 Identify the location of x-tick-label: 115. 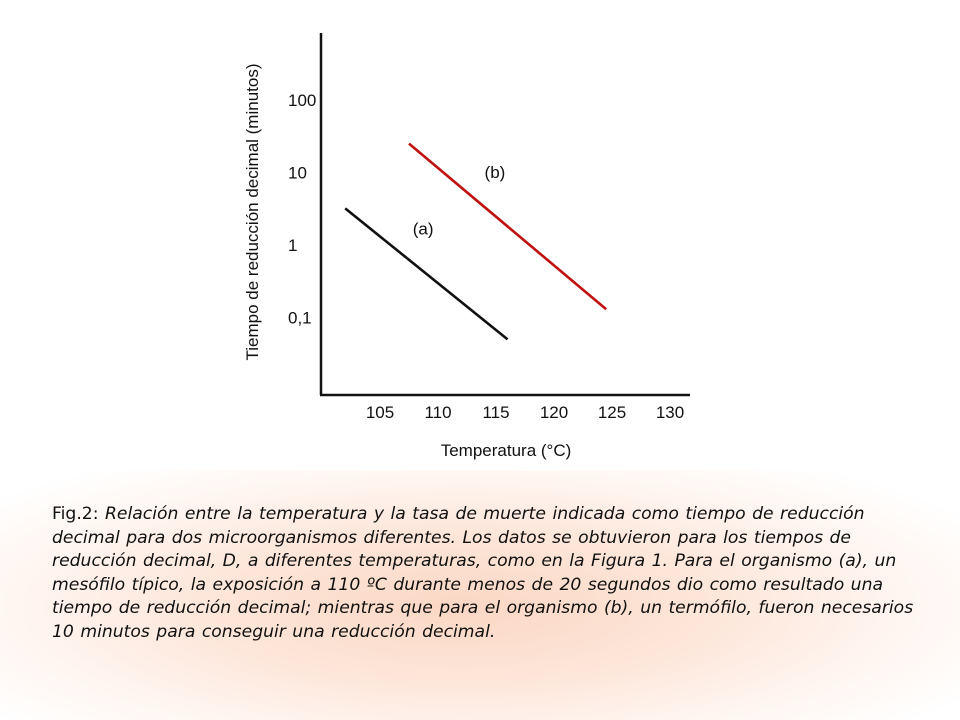
(495, 412).